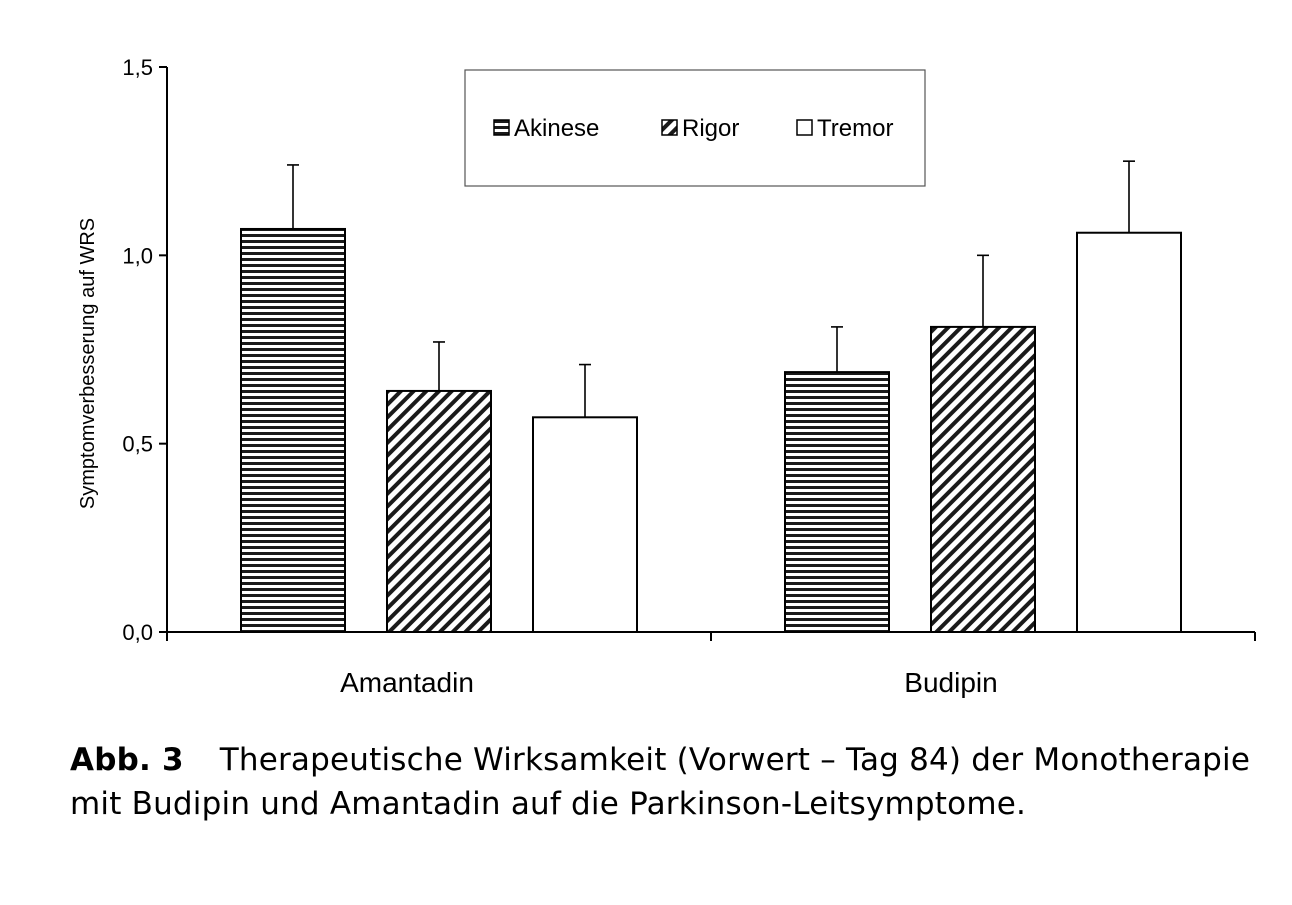  What do you see at coordinates (88, 363) in the screenshot?
I see `y-axis-label: Symptomverbesserung auf WRS` at bounding box center [88, 363].